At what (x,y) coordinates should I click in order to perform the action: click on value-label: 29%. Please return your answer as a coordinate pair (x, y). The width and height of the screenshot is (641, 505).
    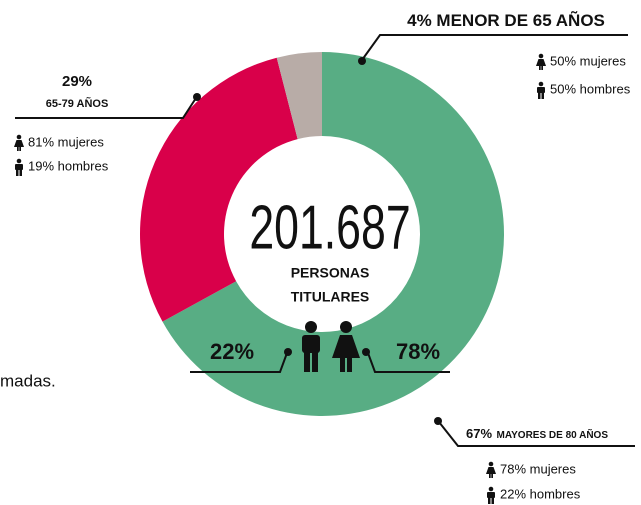
    Looking at the image, I should click on (77, 81).